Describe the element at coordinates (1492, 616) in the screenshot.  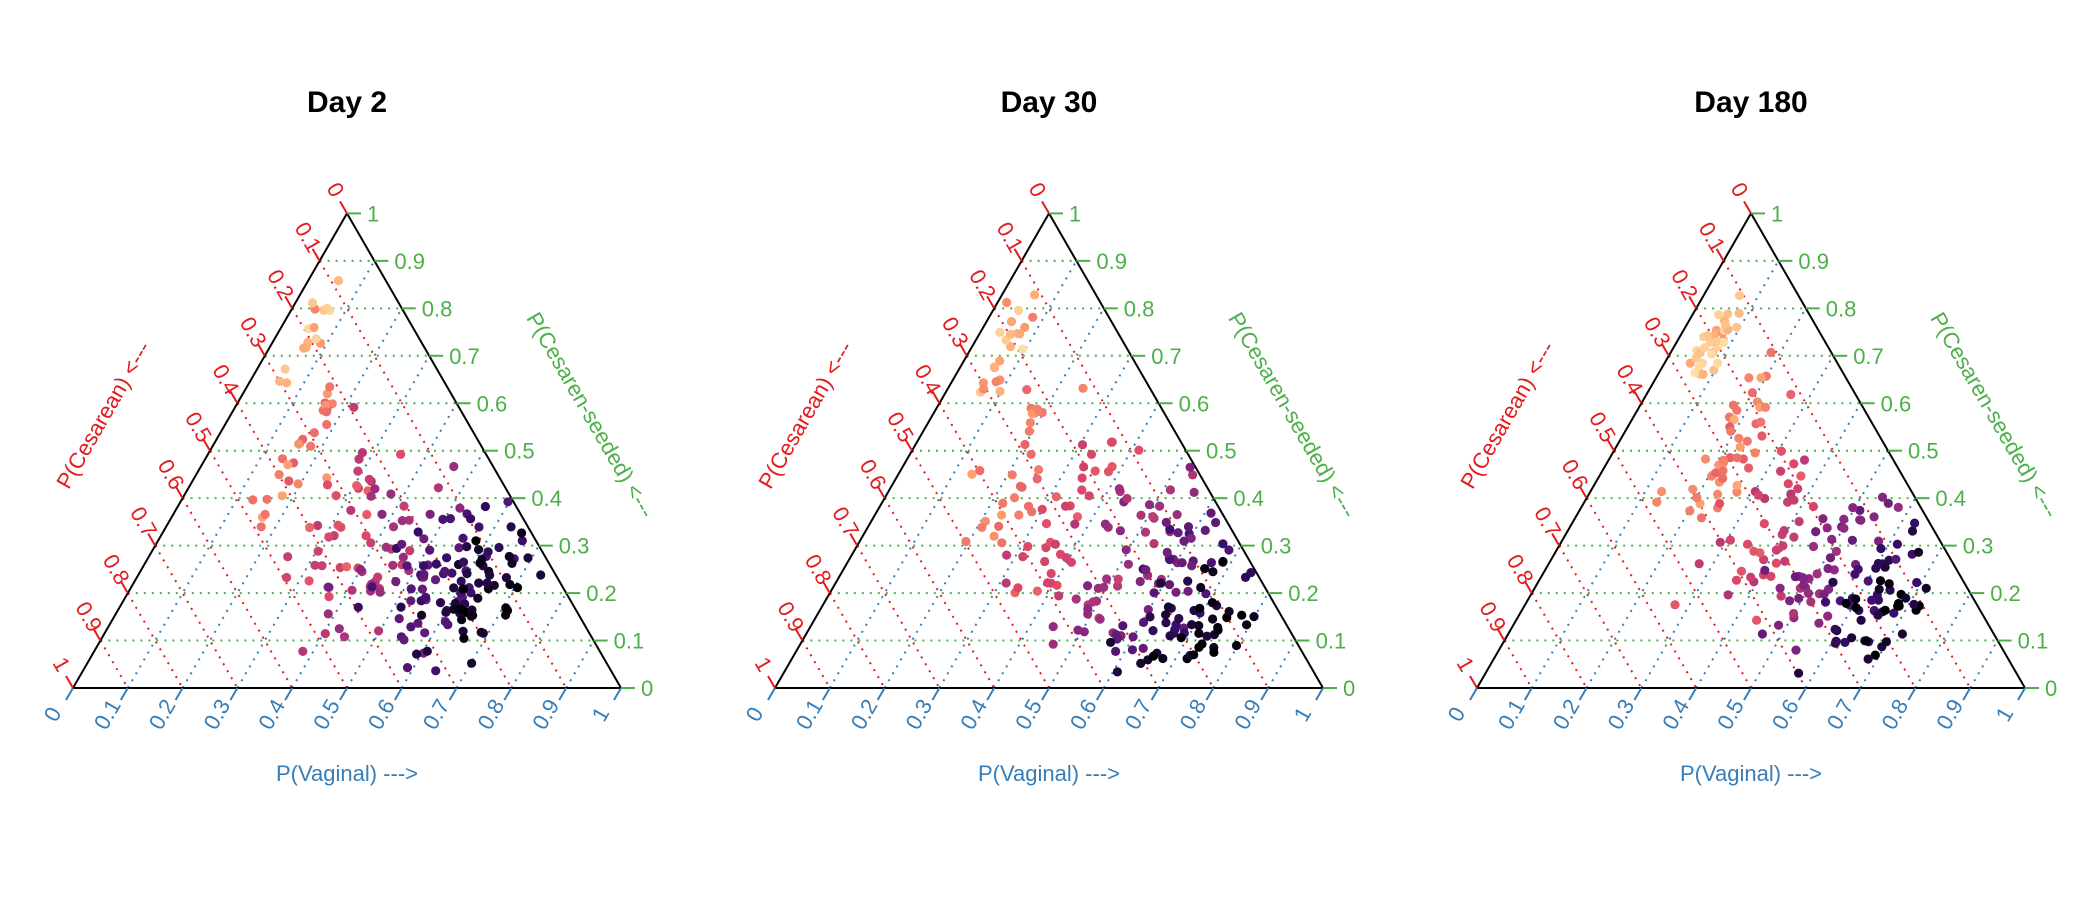
I see `tick-label-cesarean: 0.9` at that location.